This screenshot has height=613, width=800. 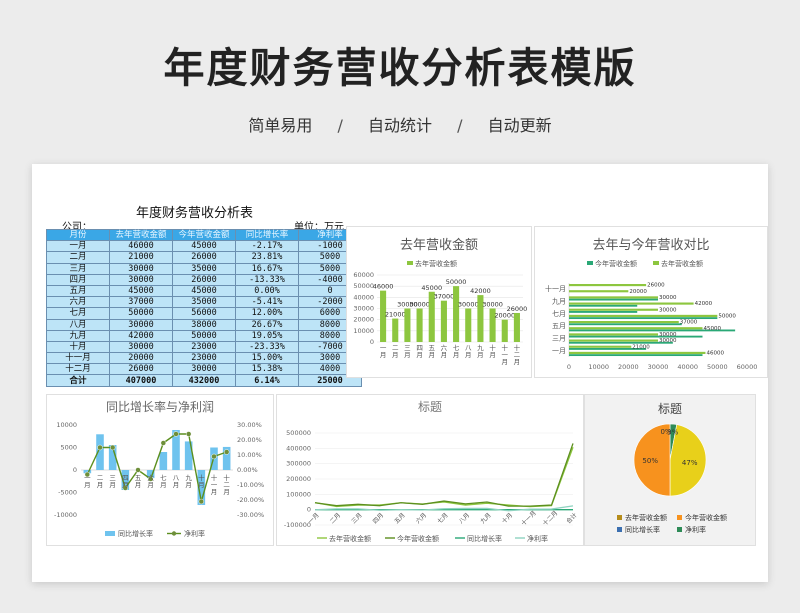 I want to click on table-cell: 46000, so click(x=141, y=246).